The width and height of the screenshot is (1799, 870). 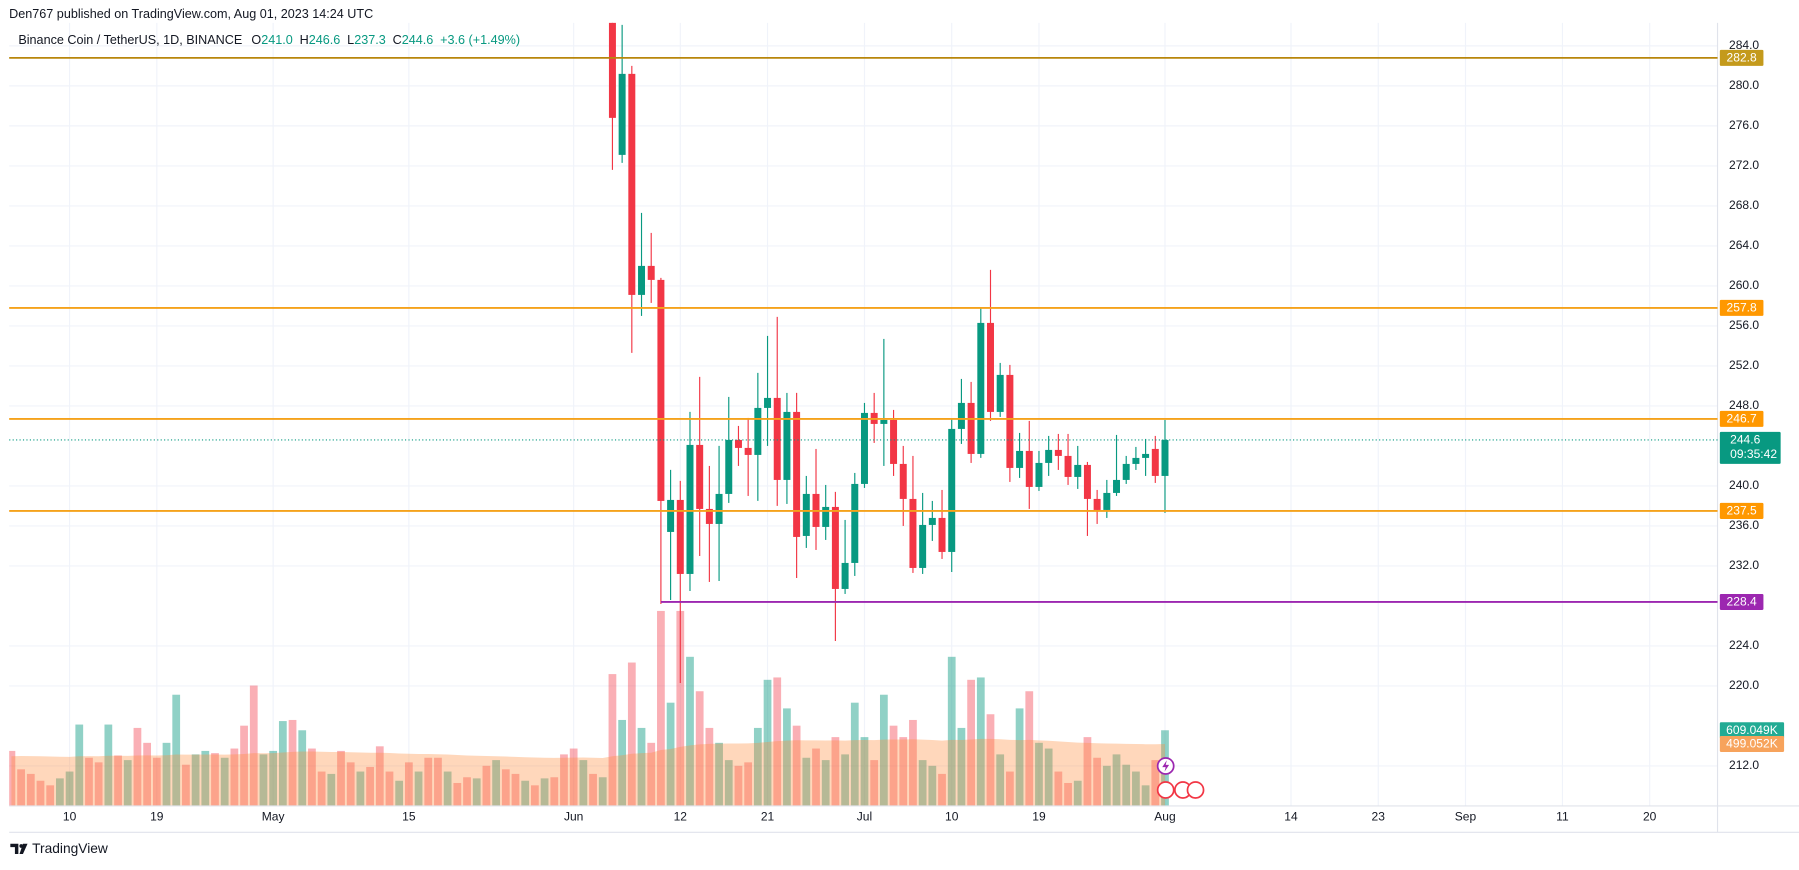 What do you see at coordinates (1562, 817) in the screenshot?
I see `x-tick-label: 11` at bounding box center [1562, 817].